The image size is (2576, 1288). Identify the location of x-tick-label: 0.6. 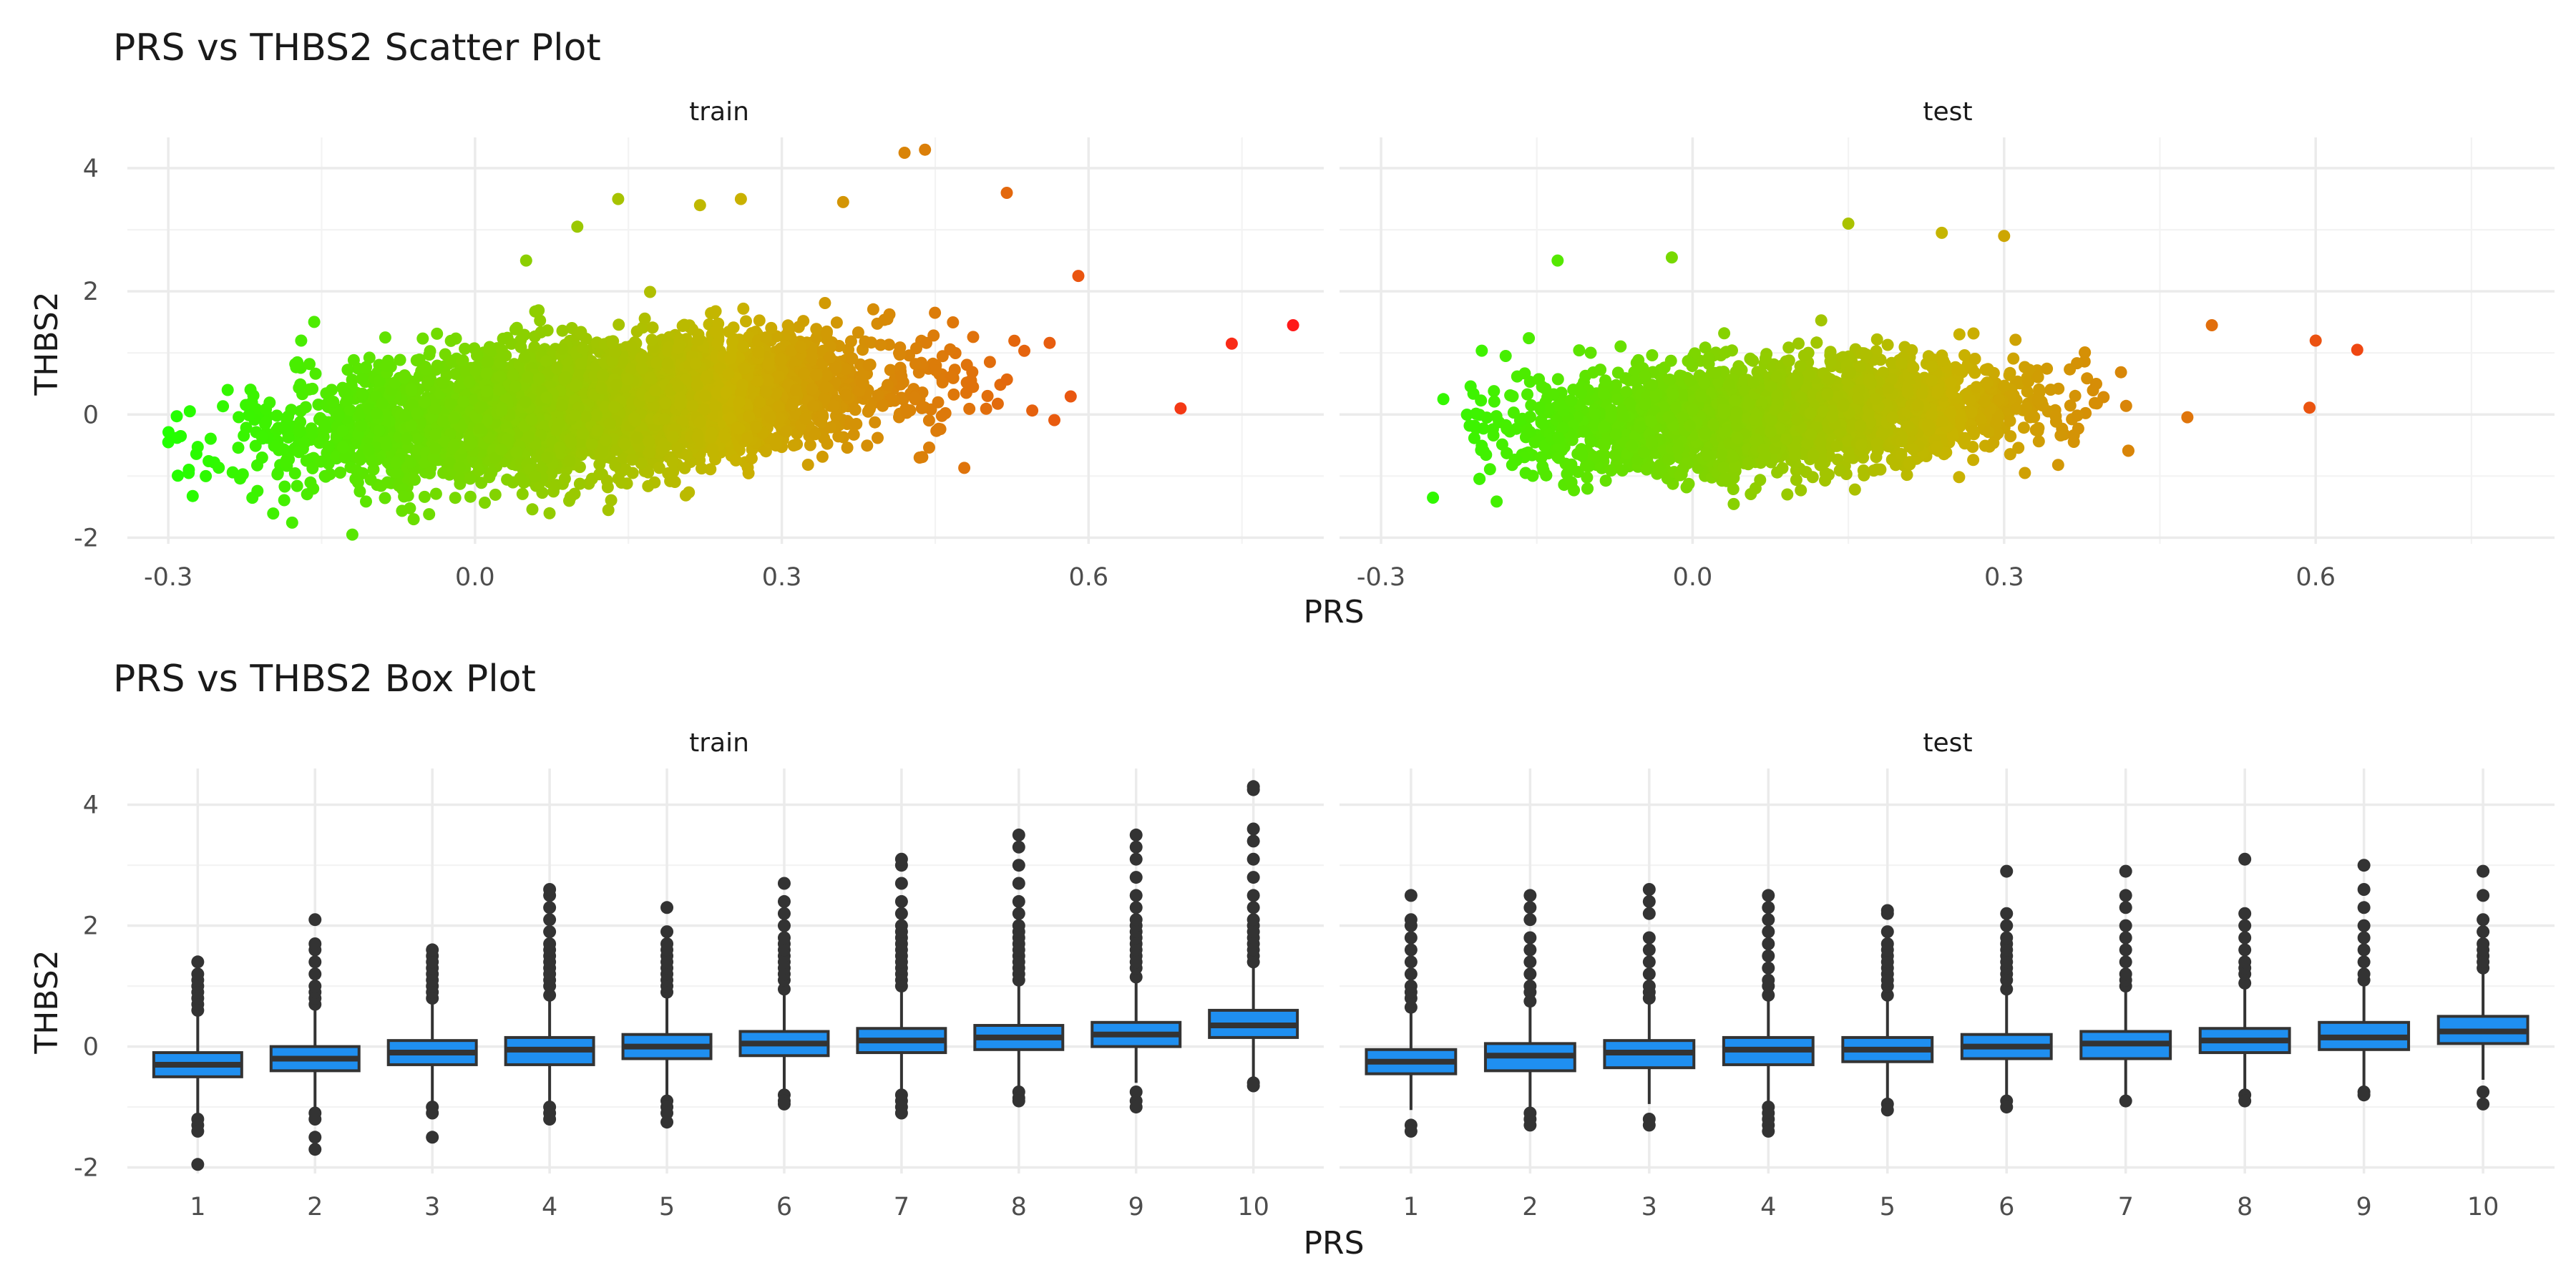
(1088, 577).